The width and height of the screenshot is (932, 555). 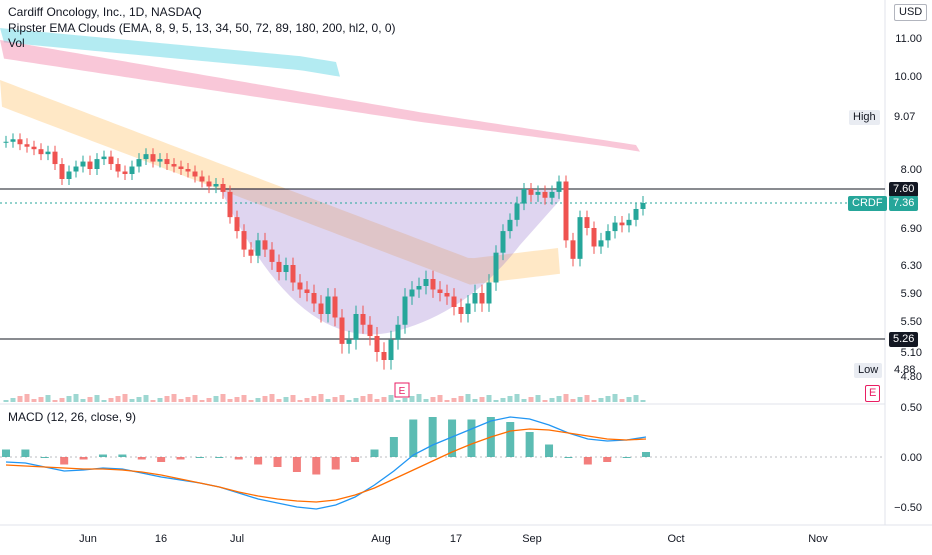 What do you see at coordinates (911, 294) in the screenshot?
I see `price-tick-label: 5.90` at bounding box center [911, 294].